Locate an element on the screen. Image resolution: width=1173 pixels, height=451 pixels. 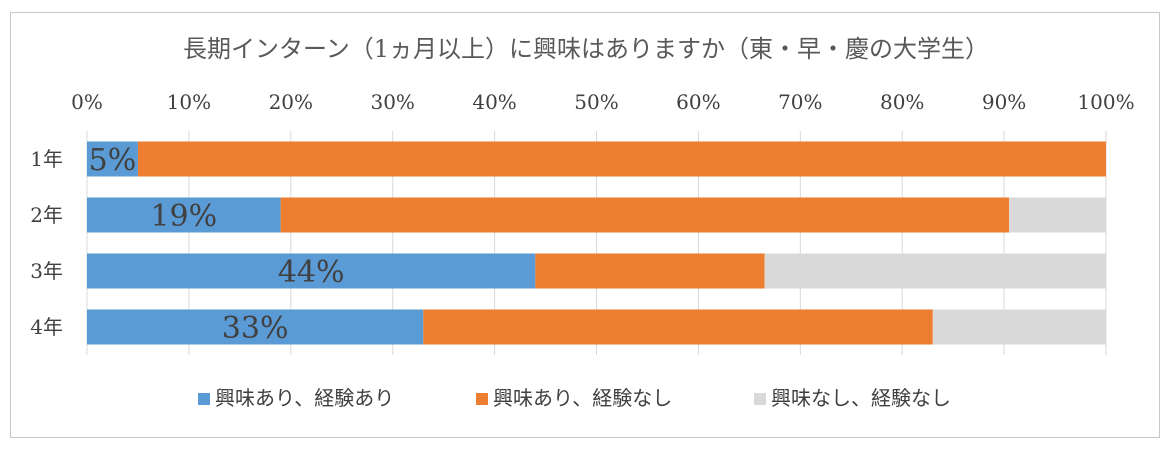
x-tick-label: 50% is located at coordinates (596, 102).